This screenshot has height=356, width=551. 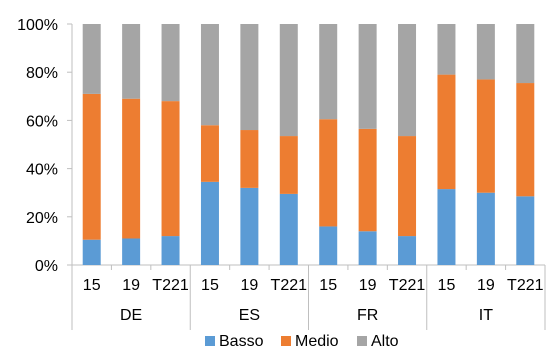 I want to click on legend-label: Medio, so click(x=317, y=341).